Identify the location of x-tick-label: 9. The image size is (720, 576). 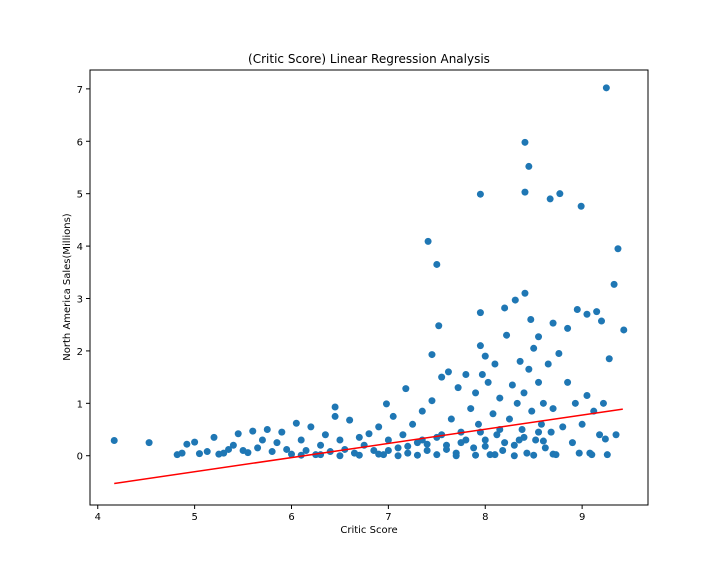
(582, 517).